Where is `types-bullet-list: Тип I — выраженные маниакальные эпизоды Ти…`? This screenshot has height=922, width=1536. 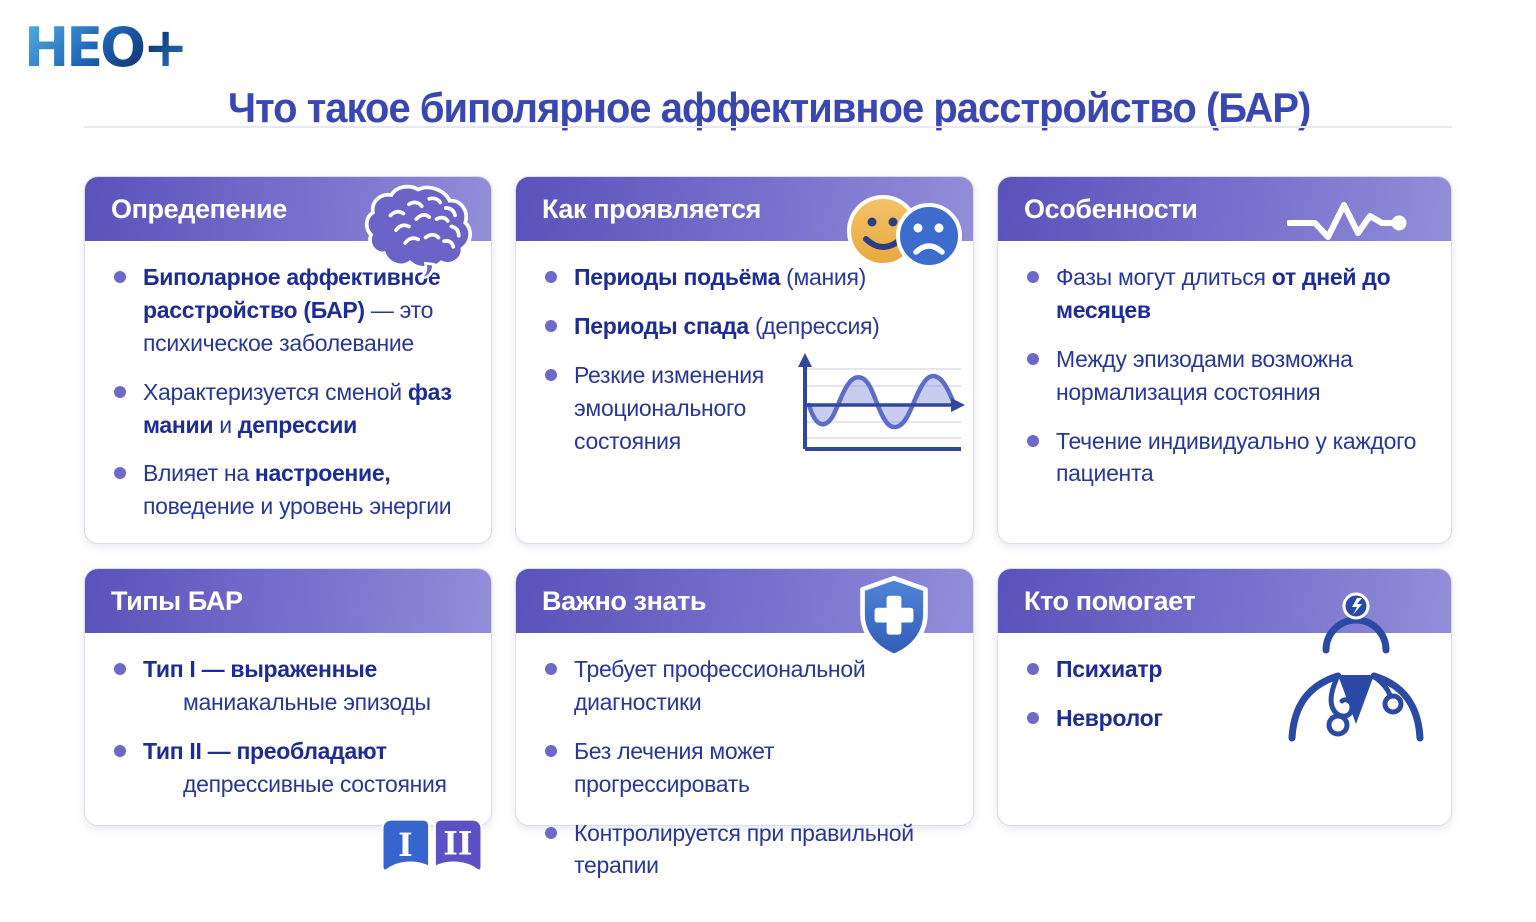
types-bullet-list: Тип I — выраженные маниакальные эпизоды Ти… is located at coordinates (290, 727).